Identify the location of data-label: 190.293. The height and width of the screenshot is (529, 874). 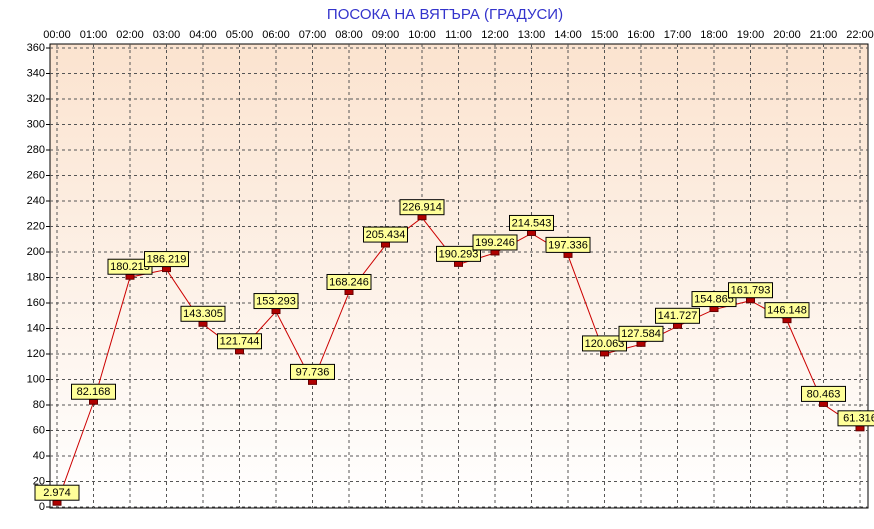
(459, 254).